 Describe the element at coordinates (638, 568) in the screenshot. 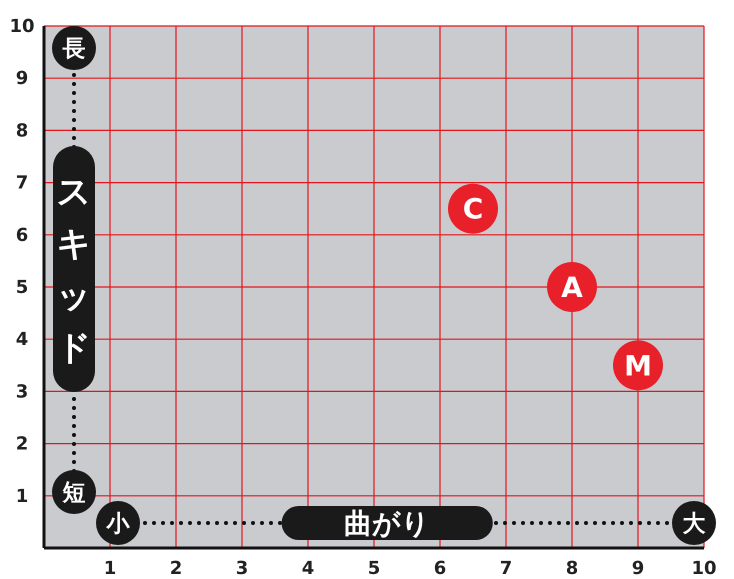

I see `x-tick-label: 9` at that location.